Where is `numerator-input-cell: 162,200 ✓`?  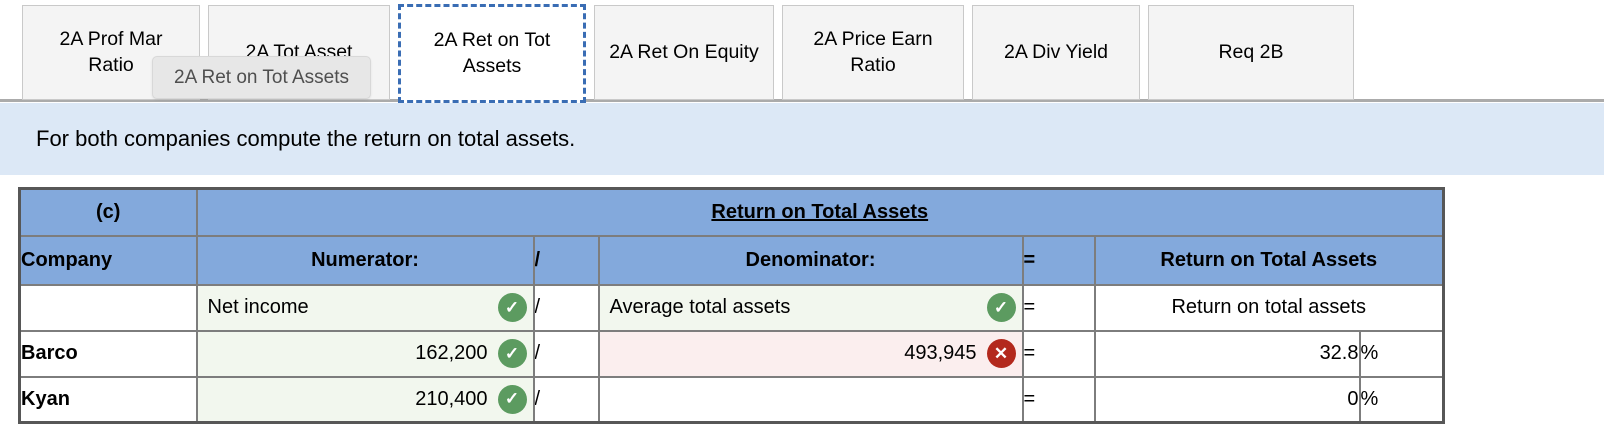
numerator-input-cell: 162,200 ✓ is located at coordinates (365, 353).